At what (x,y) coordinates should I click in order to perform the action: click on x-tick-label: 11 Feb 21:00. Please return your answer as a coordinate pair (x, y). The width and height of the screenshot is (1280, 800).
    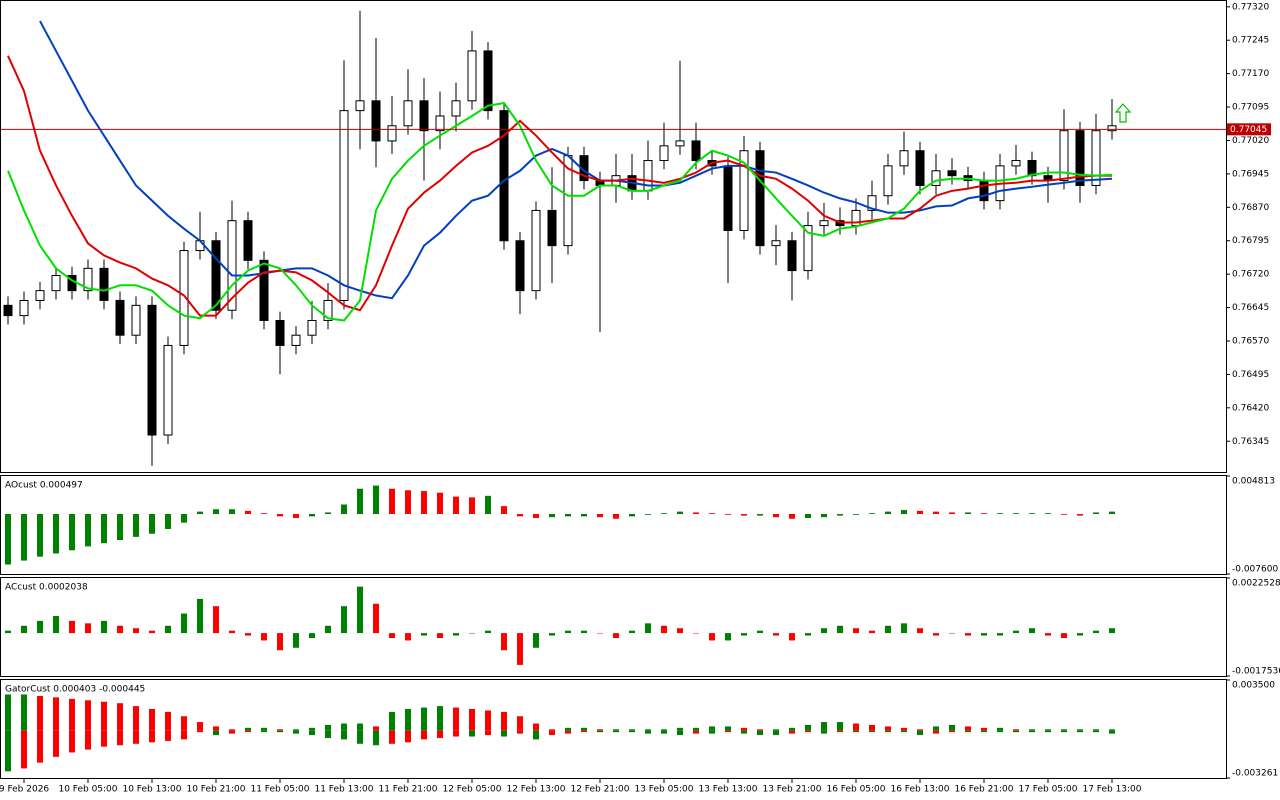
    Looking at the image, I should click on (407, 790).